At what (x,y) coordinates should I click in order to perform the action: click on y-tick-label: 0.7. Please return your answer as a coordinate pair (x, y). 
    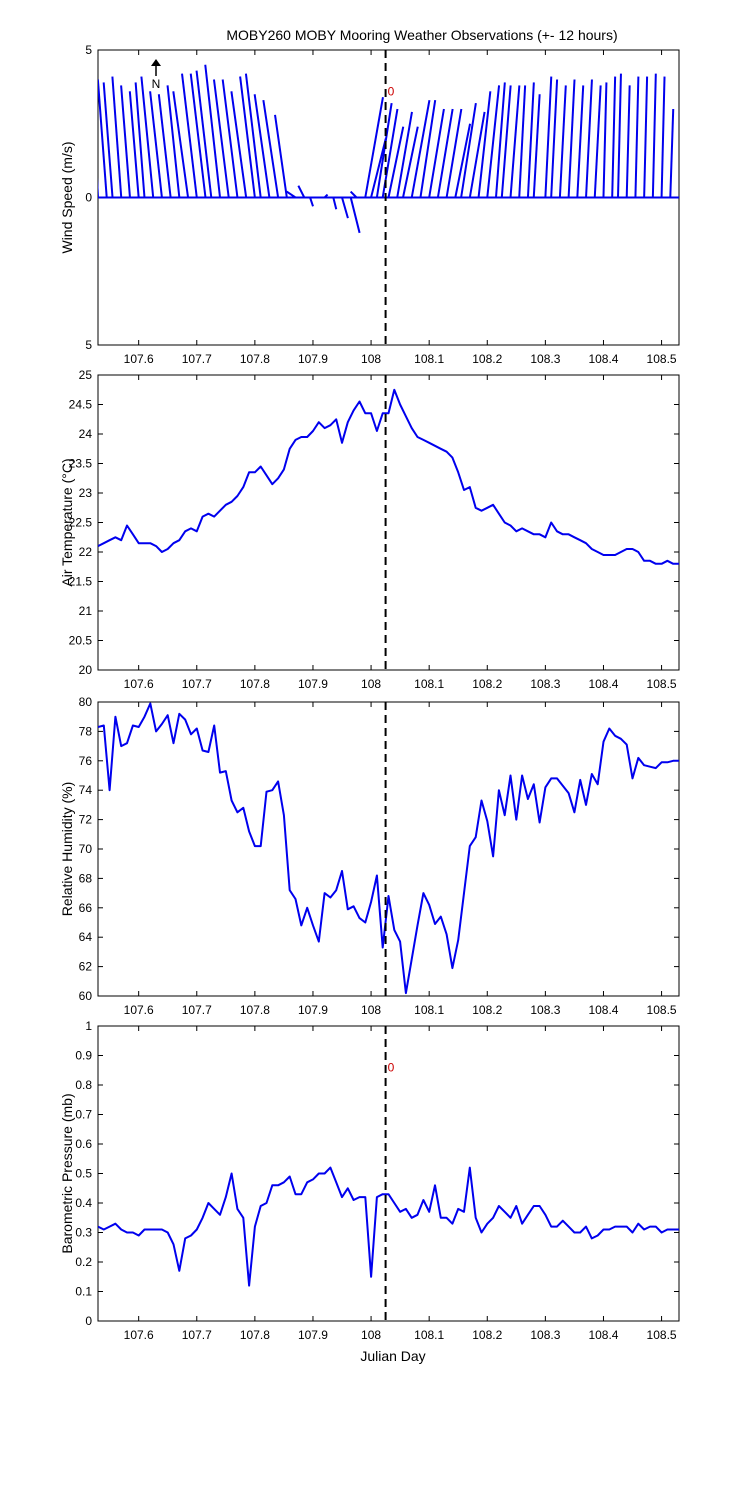
    Looking at the image, I should click on (83, 1115).